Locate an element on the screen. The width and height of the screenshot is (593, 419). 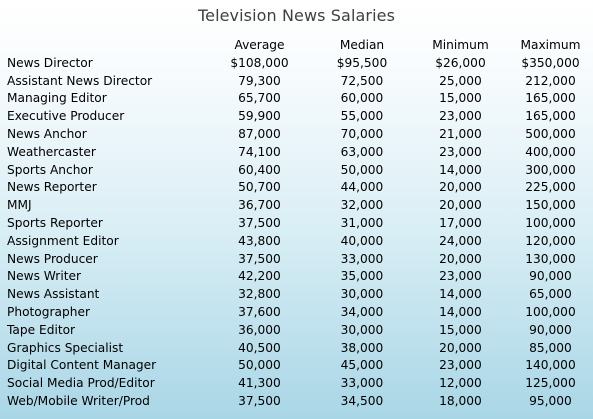
header-row: Average Median Minimum Maximum is located at coordinates (296, 46).